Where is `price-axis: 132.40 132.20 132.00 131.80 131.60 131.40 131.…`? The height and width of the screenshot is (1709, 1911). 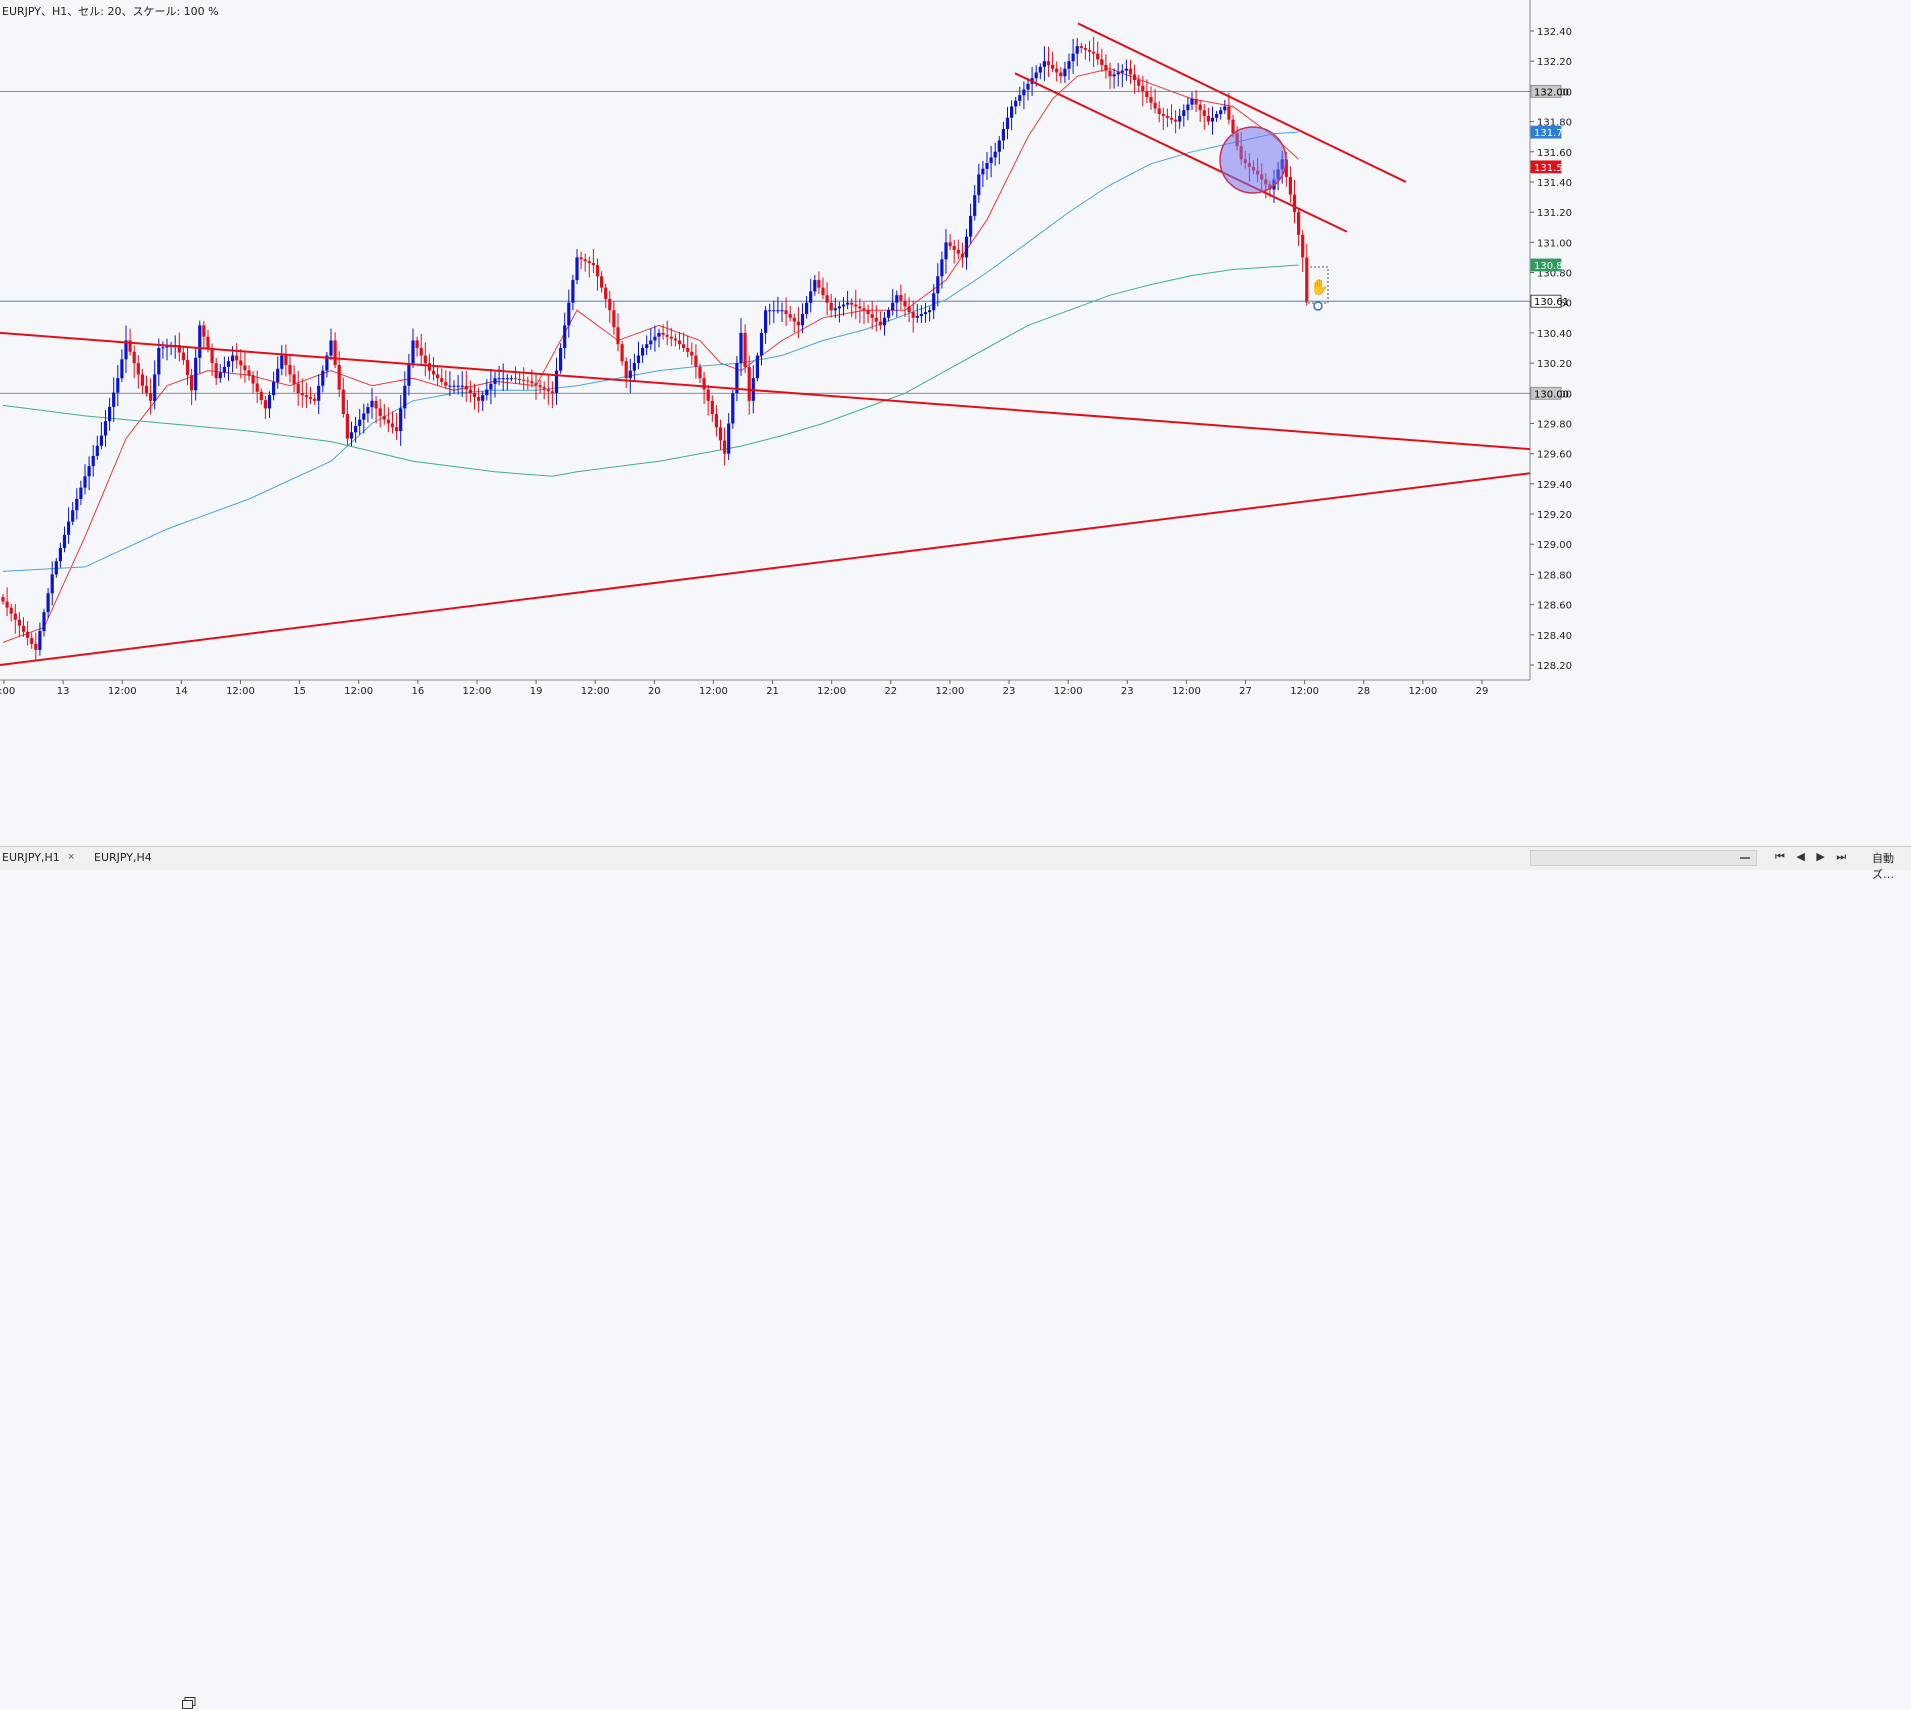
price-axis: 132.40 132.20 132.00 131.80 131.60 131.40 131.… is located at coordinates (1551, 349).